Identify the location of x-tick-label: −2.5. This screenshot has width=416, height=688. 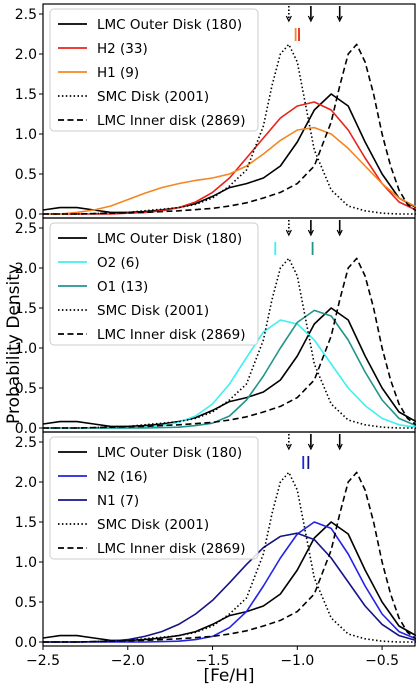
(43, 661).